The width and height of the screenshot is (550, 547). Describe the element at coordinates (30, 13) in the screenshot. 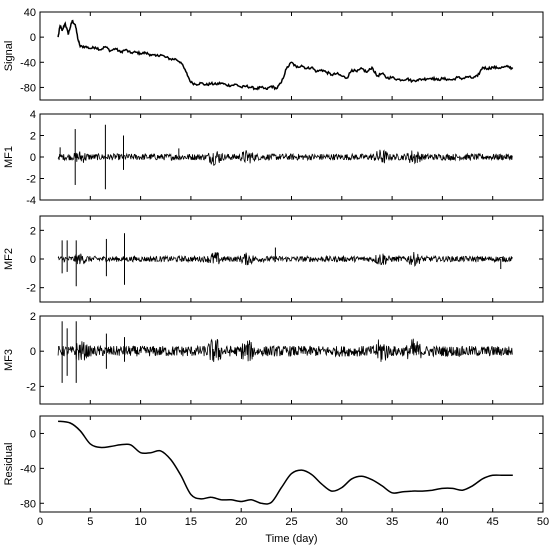

I see `y-tick-label: 40` at that location.